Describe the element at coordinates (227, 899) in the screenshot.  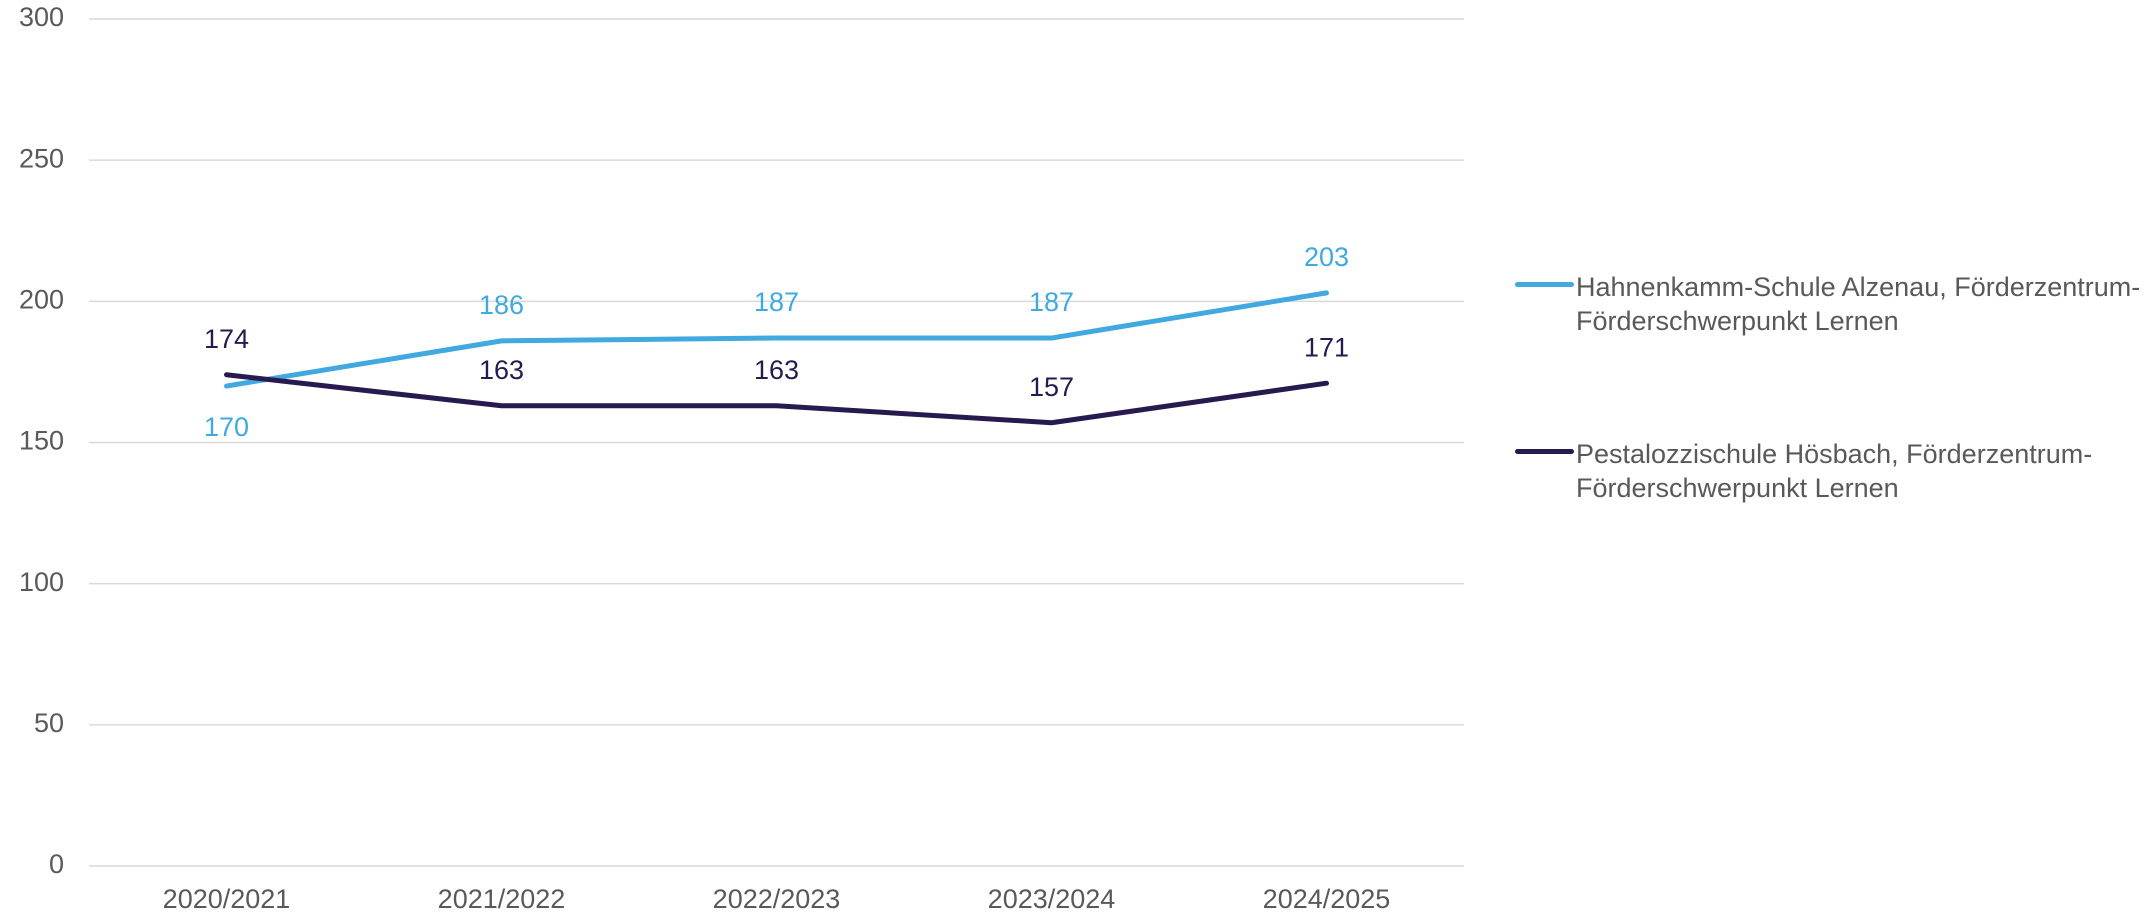
I see `x-tick-label: 2020/2021` at that location.